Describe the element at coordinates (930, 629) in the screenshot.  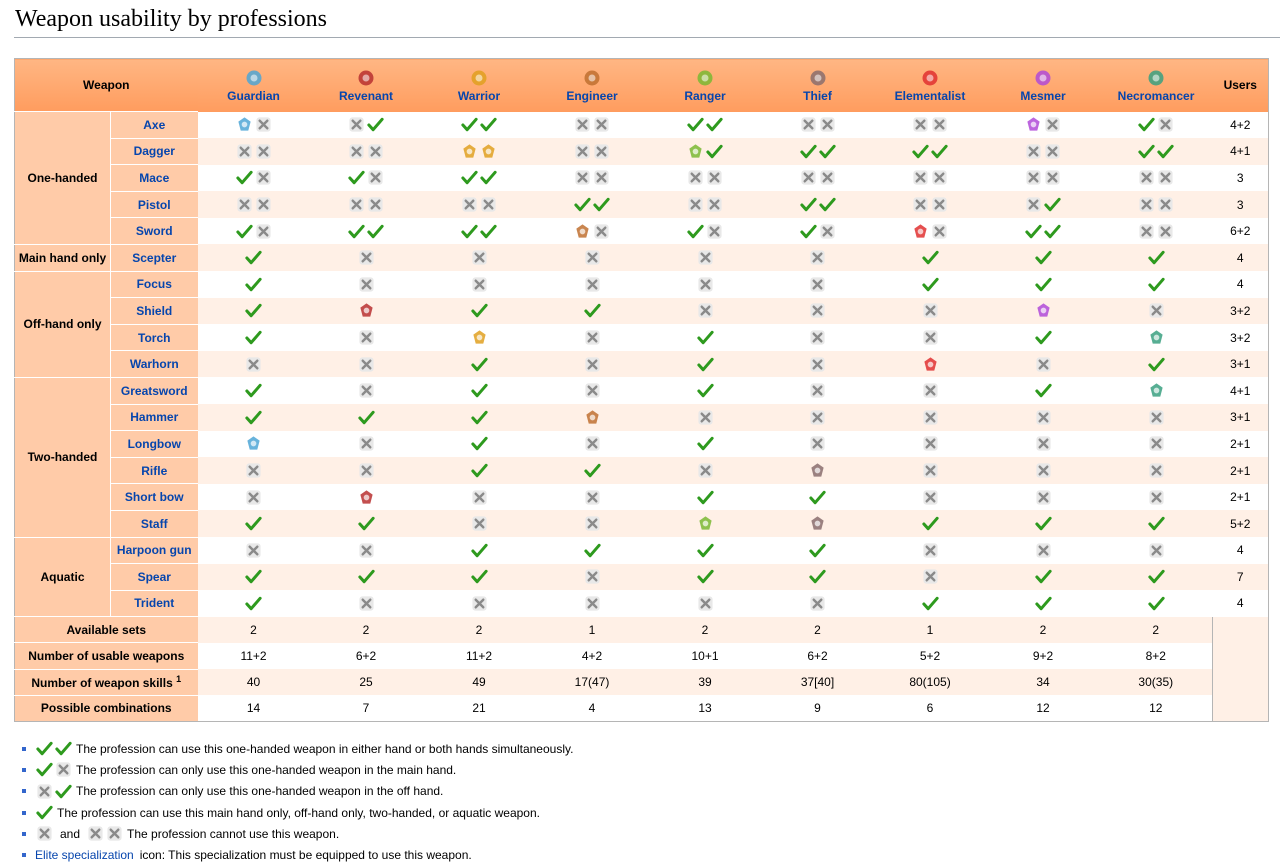
I see `summary-value: 1` at that location.